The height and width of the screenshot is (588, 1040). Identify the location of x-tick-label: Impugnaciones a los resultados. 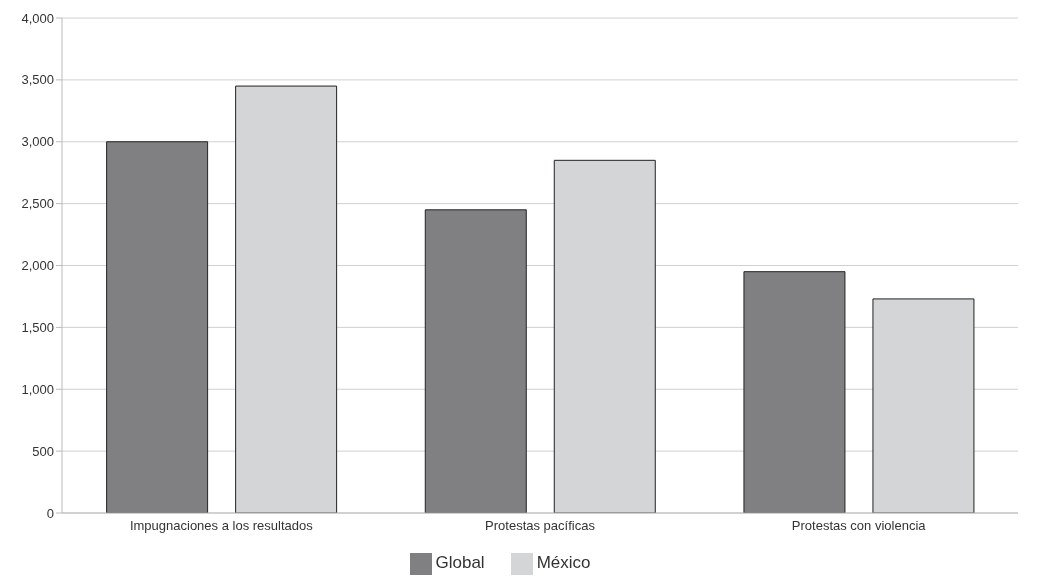
(221, 526).